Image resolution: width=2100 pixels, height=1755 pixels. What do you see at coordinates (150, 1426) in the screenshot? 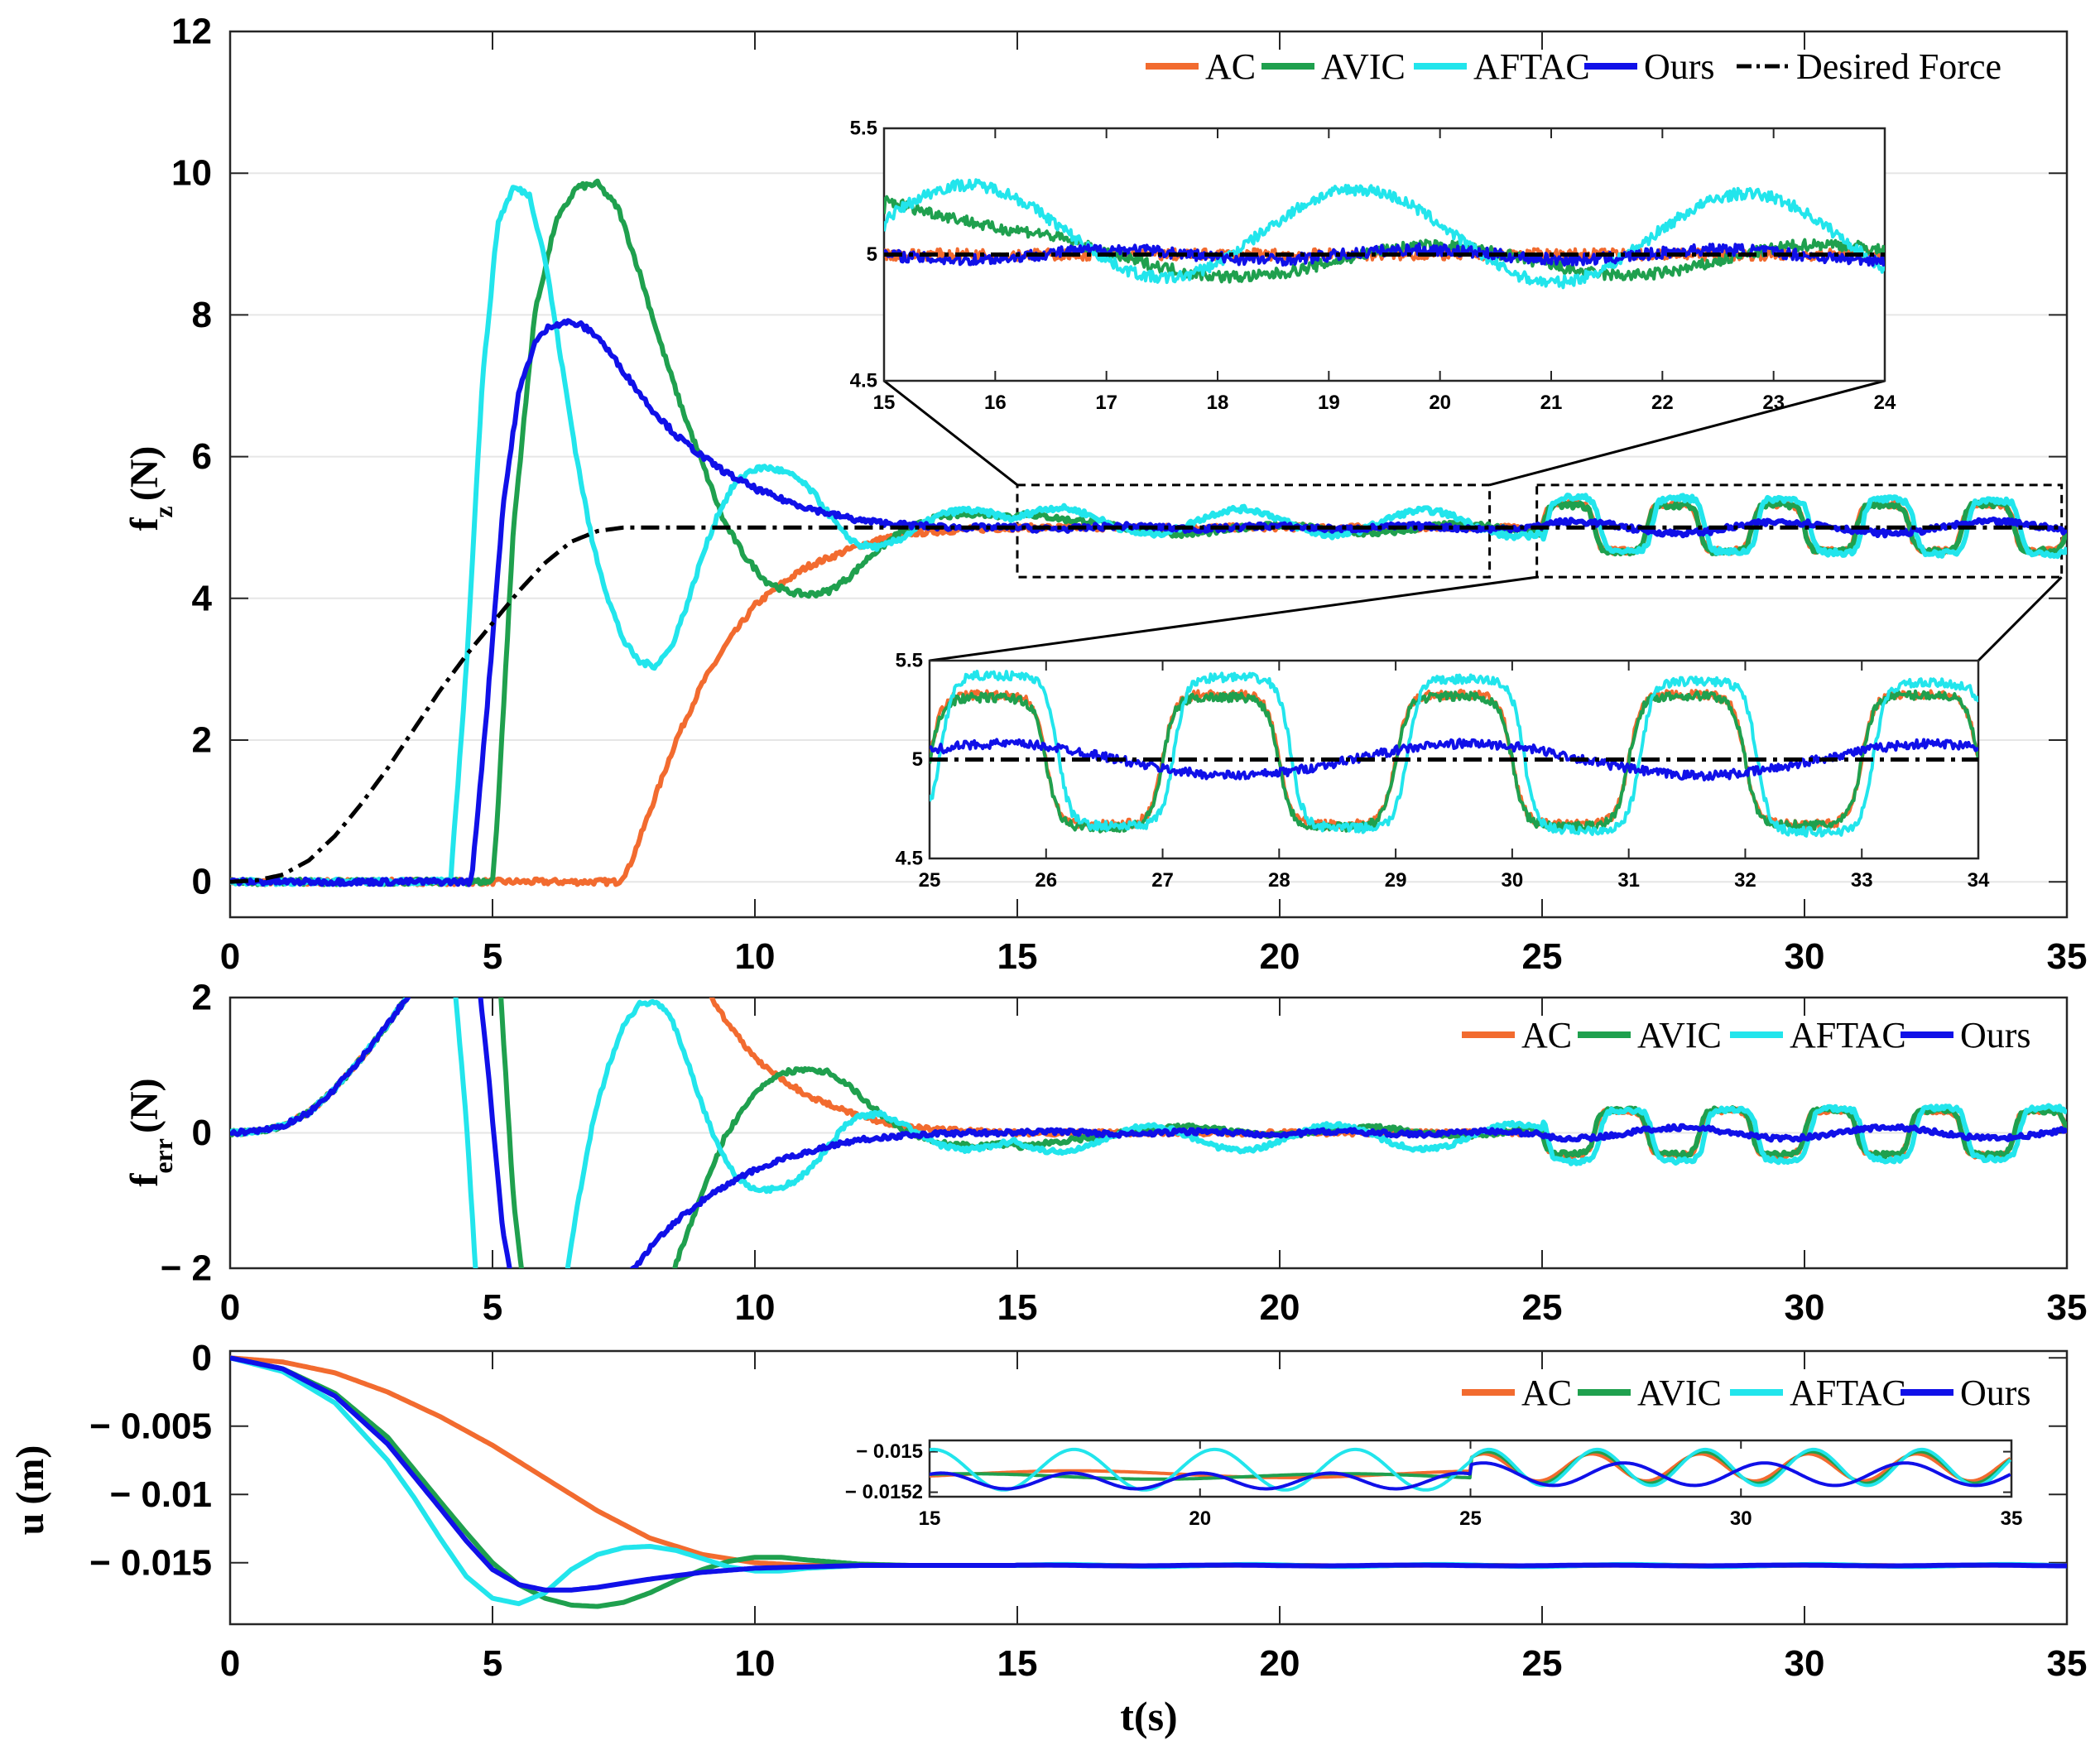
I see `disp-panel-ytick-label-1: − 0.005` at bounding box center [150, 1426].